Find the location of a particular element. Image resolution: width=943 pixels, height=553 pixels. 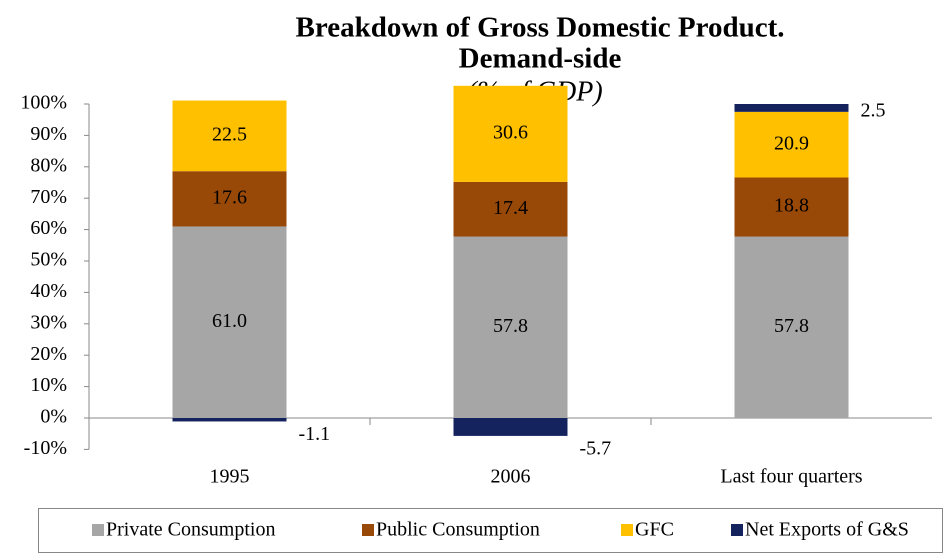

x-tick-label: 2006 is located at coordinates (511, 477).